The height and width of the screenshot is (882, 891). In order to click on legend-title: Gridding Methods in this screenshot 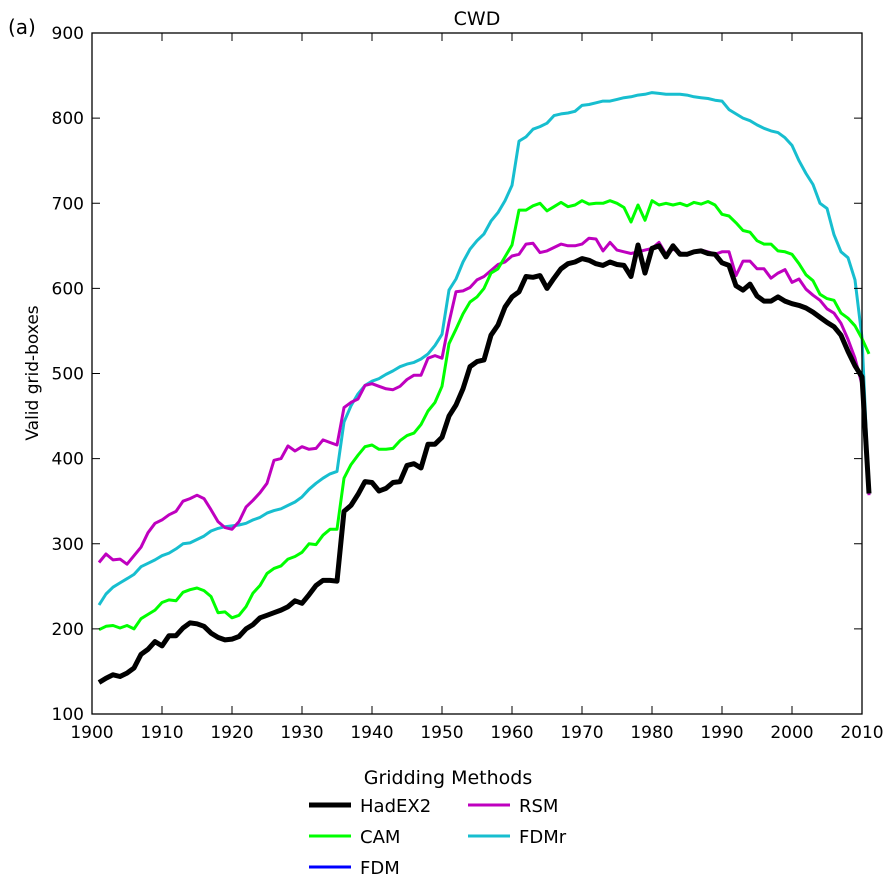, I will do `click(448, 778)`.